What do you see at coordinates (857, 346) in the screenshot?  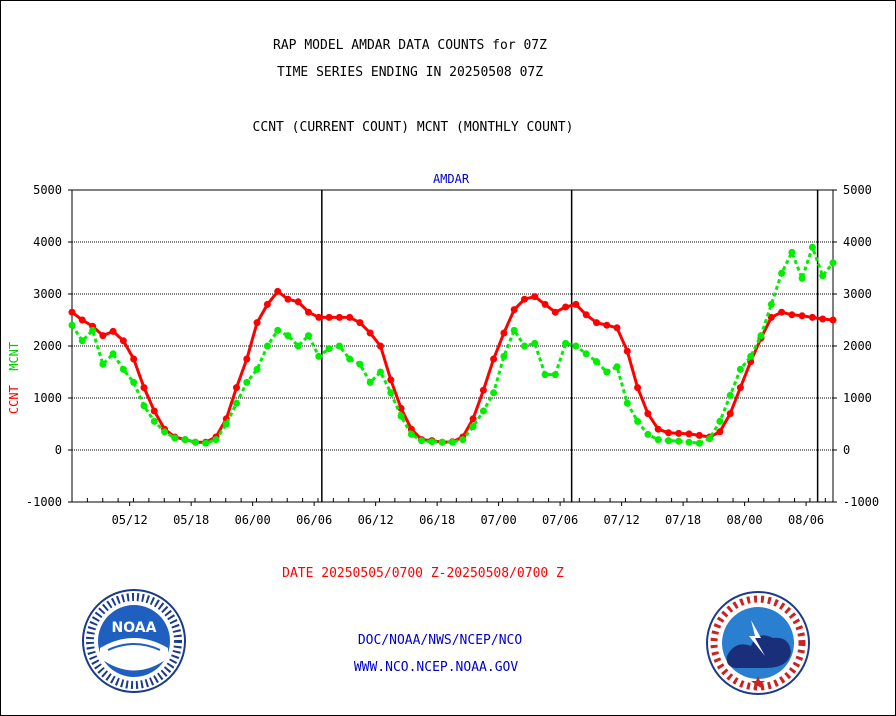 I see `y-tick-label-right: 2000` at bounding box center [857, 346].